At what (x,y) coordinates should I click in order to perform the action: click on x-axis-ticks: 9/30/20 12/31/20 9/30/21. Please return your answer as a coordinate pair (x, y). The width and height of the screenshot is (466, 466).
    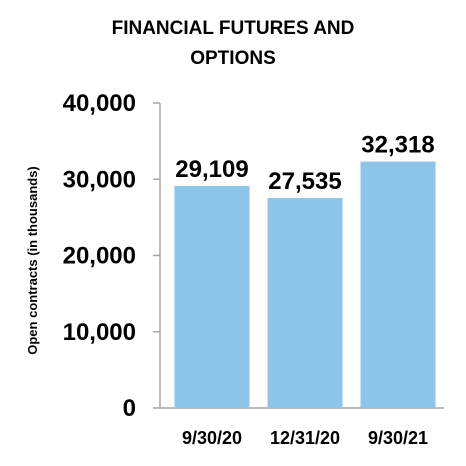
    Looking at the image, I should click on (305, 438).